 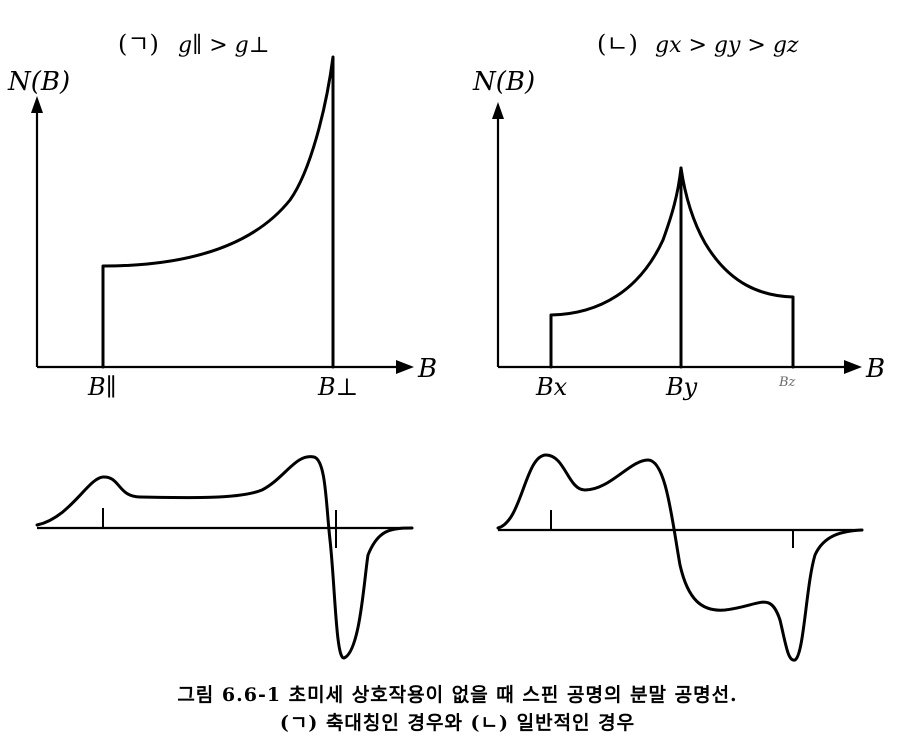 What do you see at coordinates (427, 369) in the screenshot?
I see `x-axis-label-left: B` at bounding box center [427, 369].